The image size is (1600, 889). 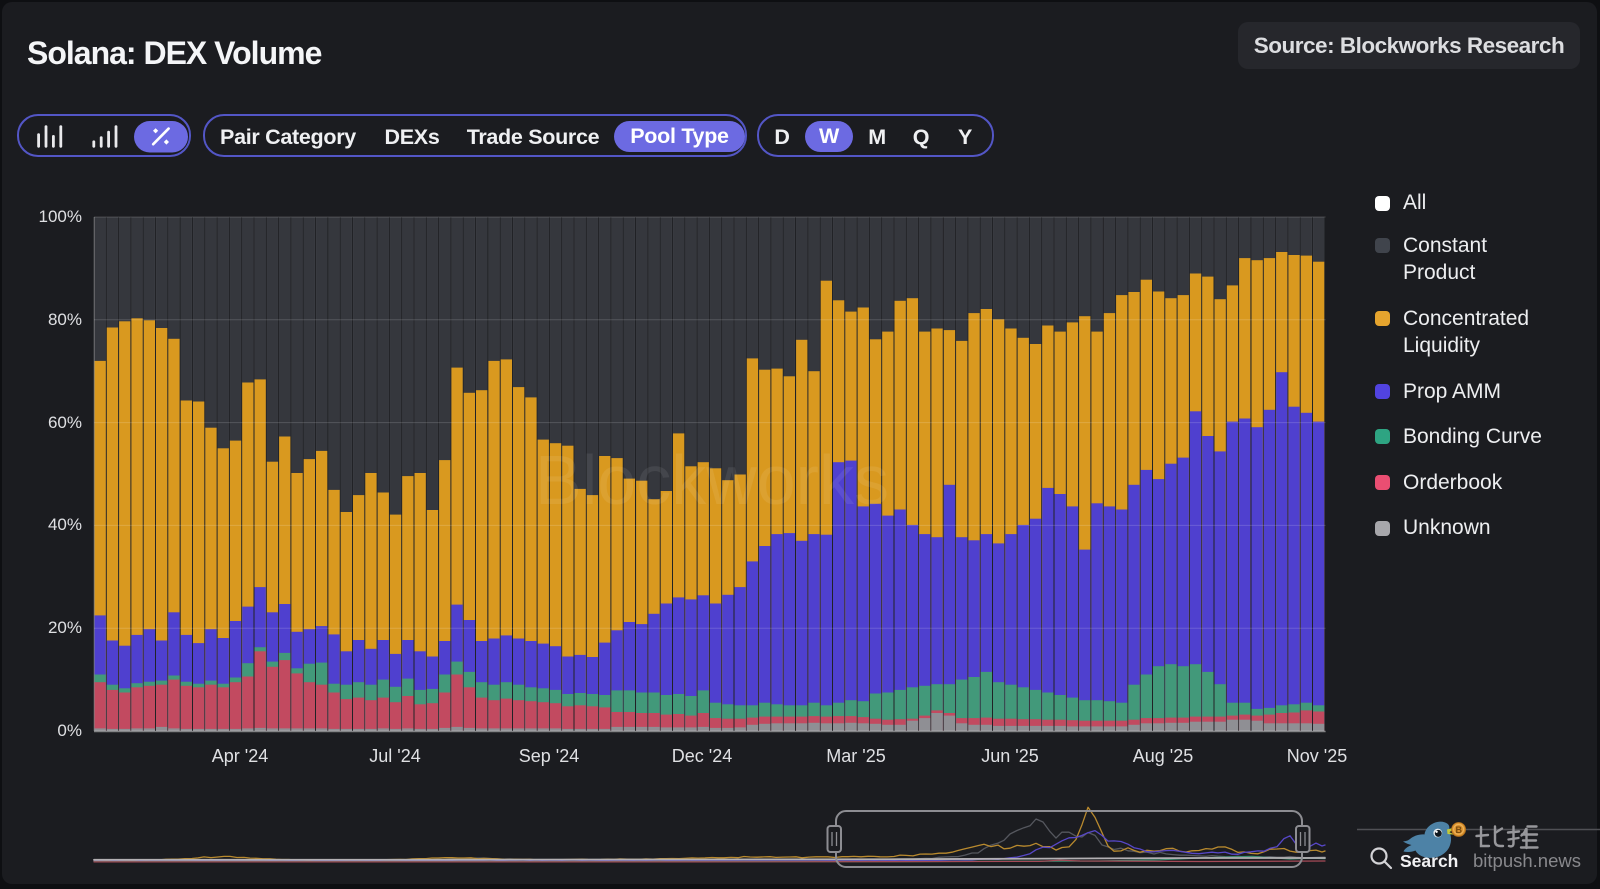 I want to click on svg-text: B, so click(x=1458, y=830).